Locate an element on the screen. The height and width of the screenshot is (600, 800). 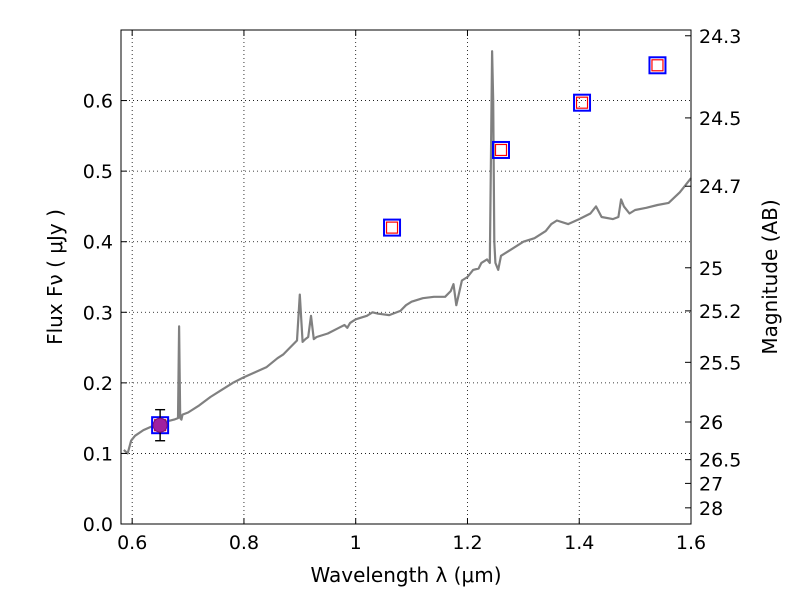
right-tick-label: 26 is located at coordinates (711, 423).